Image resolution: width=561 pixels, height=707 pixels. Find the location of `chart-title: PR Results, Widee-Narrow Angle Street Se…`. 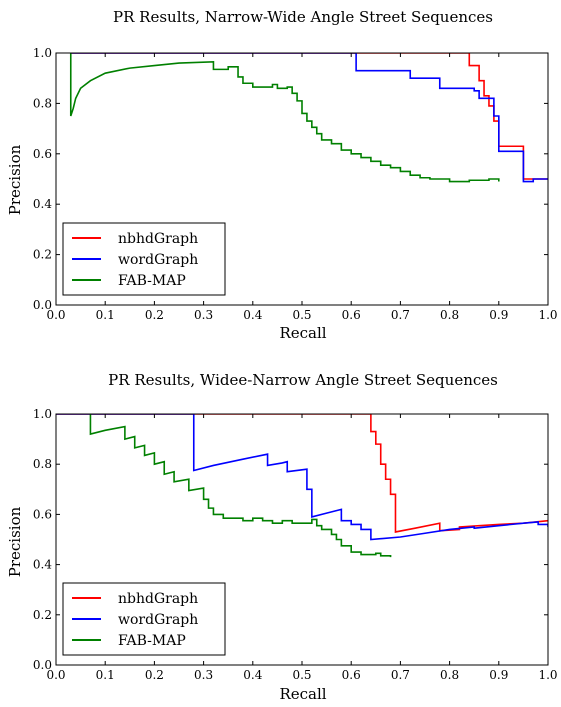

chart-title: PR Results, Widee-Narrow Angle Street Se… is located at coordinates (303, 380).